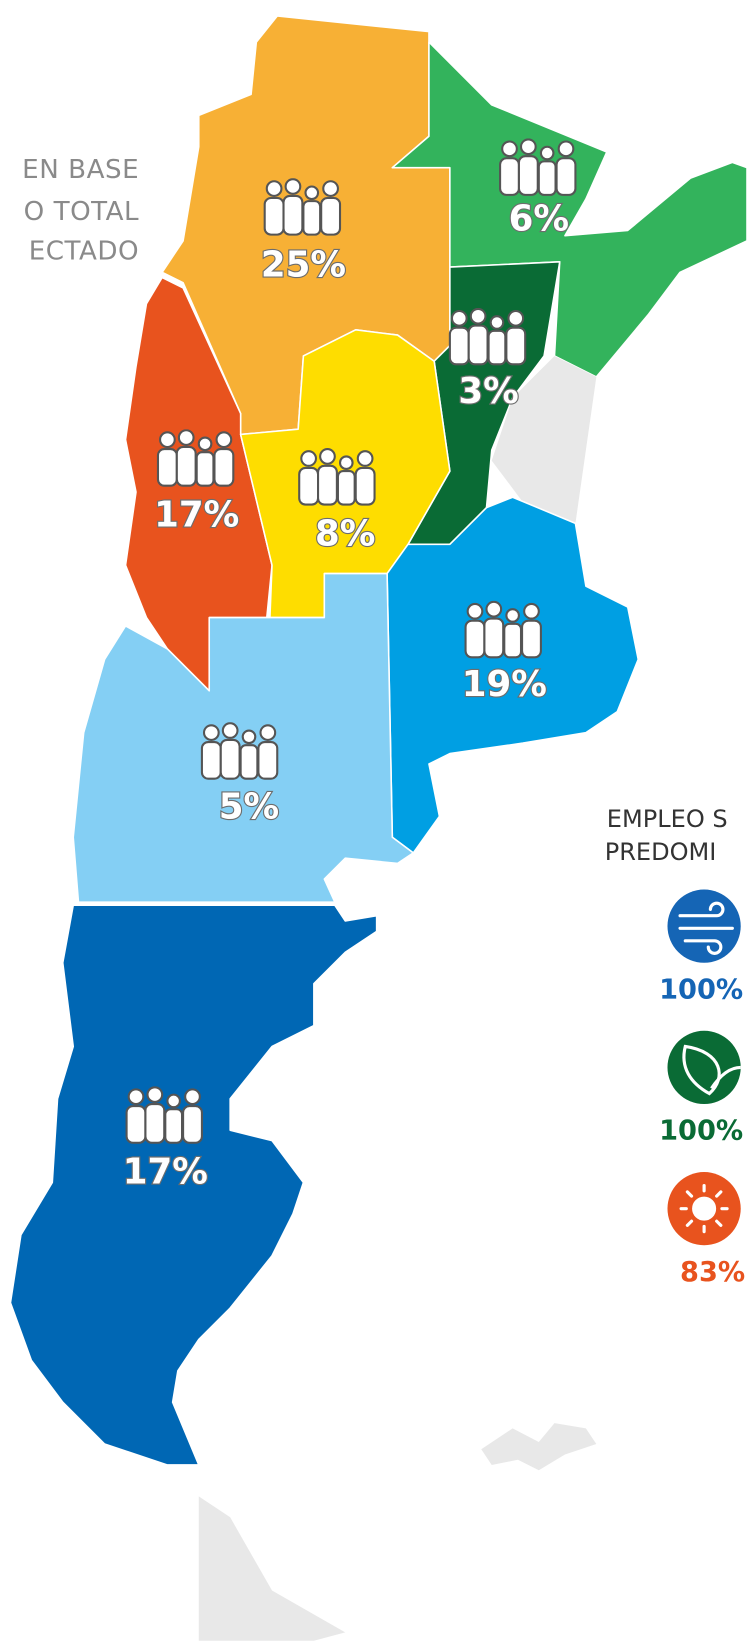  Describe the element at coordinates (84, 252) in the screenshot. I see `intro-line: ECTADO` at that location.